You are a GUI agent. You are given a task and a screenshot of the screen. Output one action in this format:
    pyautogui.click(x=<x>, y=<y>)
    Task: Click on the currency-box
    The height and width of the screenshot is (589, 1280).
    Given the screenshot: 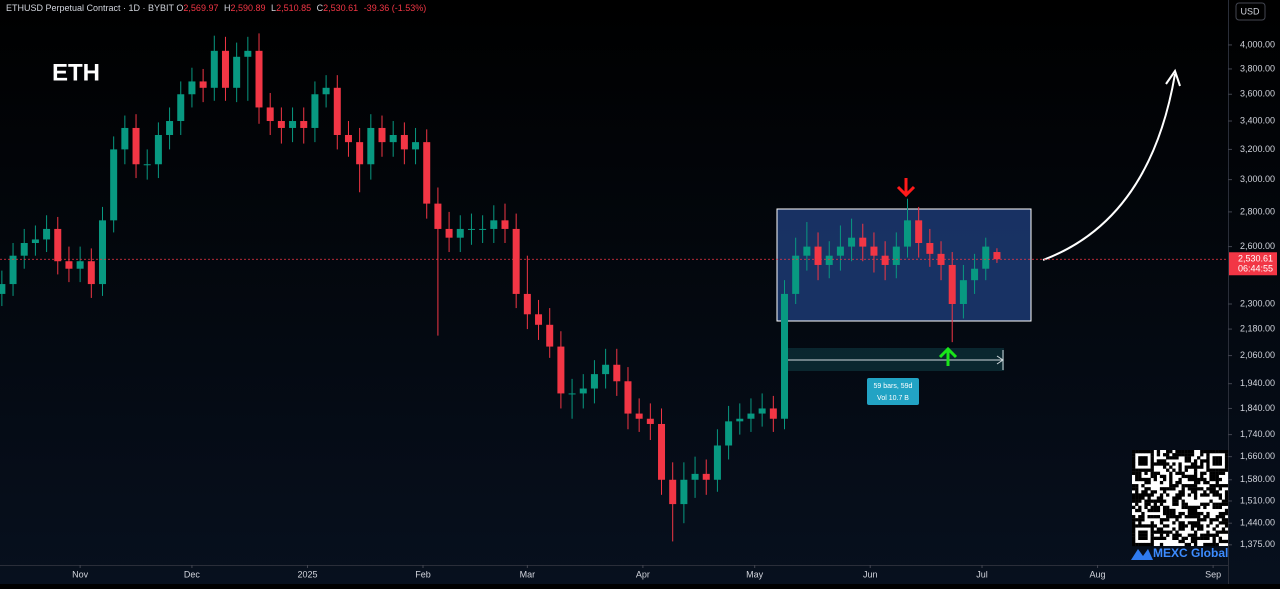 What is the action you would take?
    pyautogui.click(x=1250, y=11)
    